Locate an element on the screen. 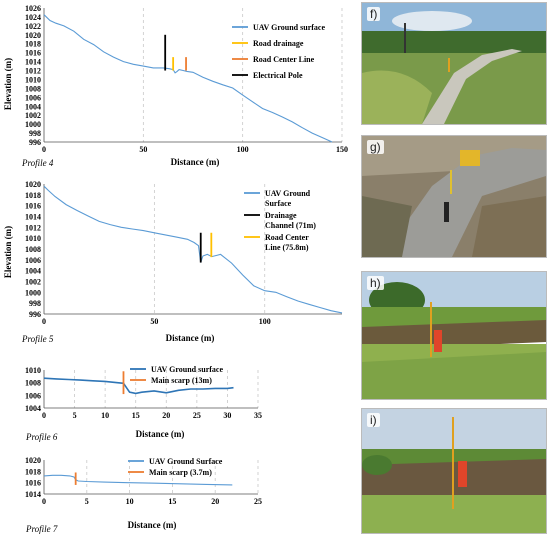 The image size is (550, 539). legend-entry: Road drainage is located at coordinates (278, 43).